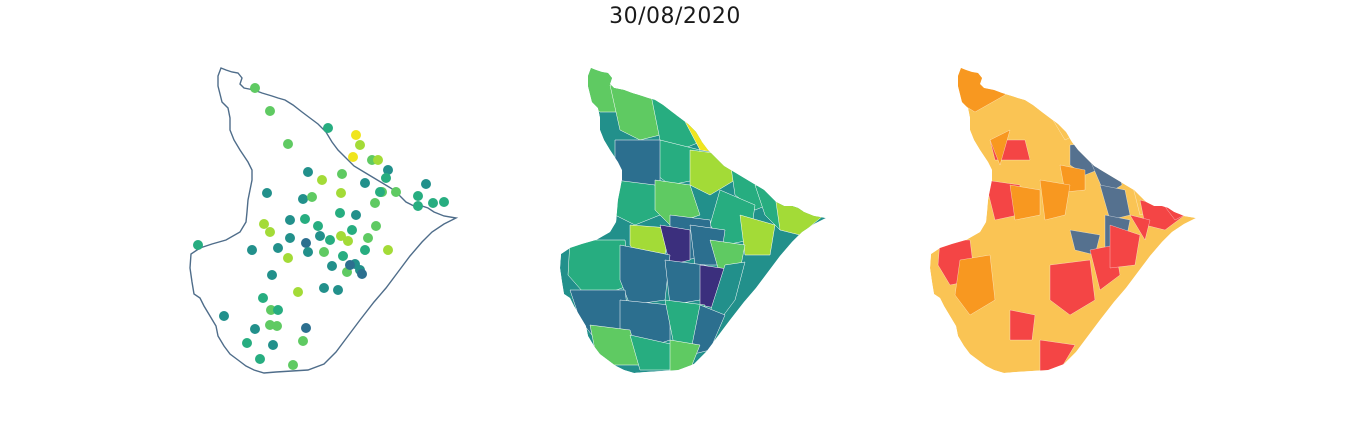 The image size is (1350, 444). I want to click on page-title: 30/08/2020, so click(675, 16).